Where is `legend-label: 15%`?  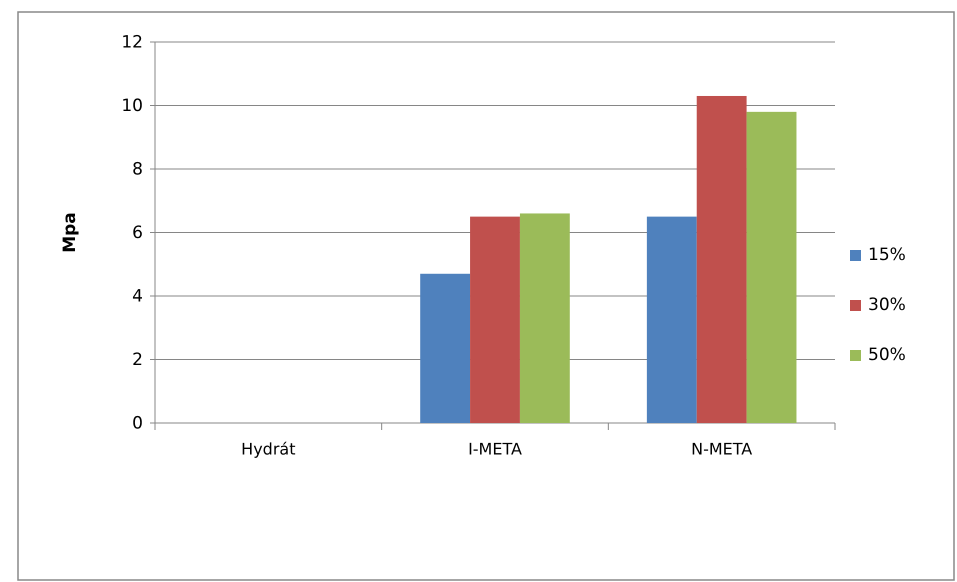
legend-label: 15% is located at coordinates (887, 255).